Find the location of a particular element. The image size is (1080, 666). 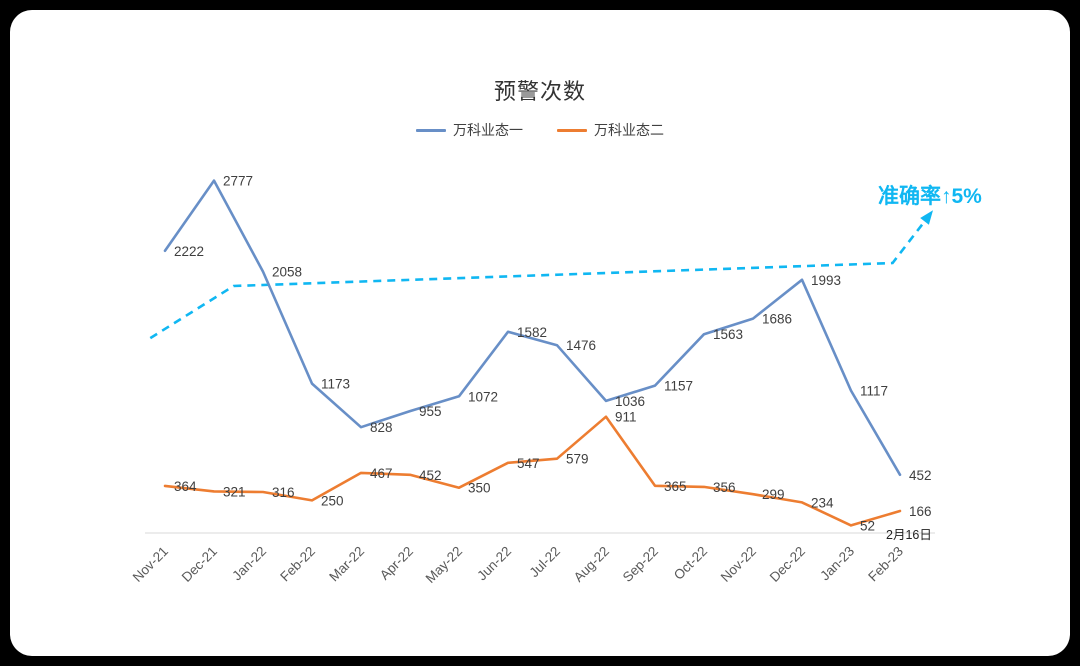

legend-line-swatch-orange is located at coordinates (572, 130).